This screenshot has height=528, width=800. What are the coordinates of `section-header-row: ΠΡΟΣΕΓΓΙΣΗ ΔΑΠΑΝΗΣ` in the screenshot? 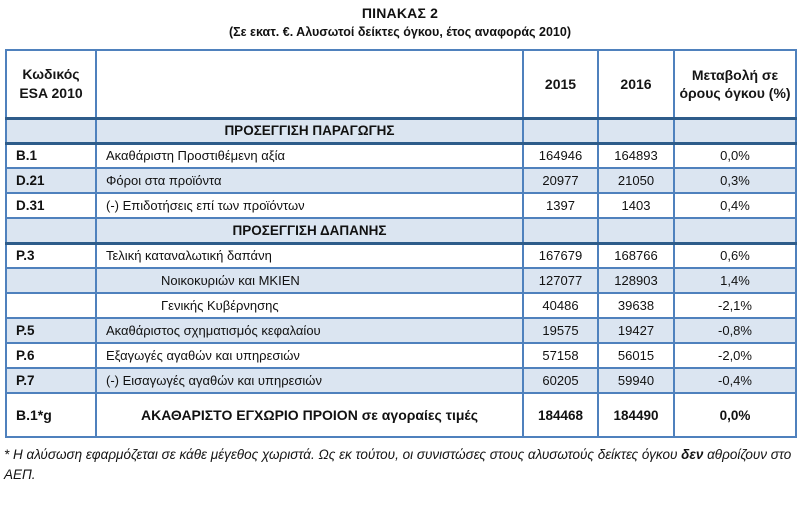 It's located at (401, 231).